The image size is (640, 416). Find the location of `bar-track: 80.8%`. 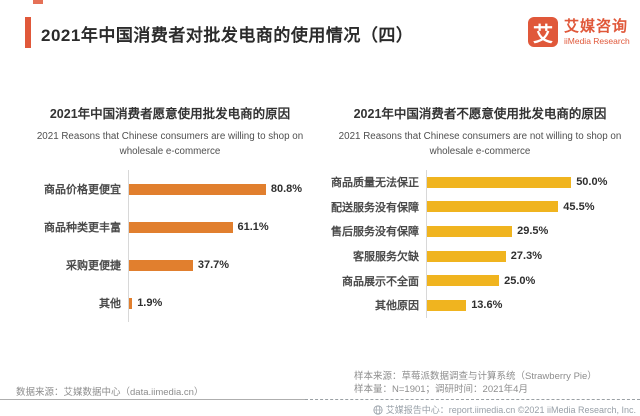

bar-track: 80.8% is located at coordinates (227, 189).